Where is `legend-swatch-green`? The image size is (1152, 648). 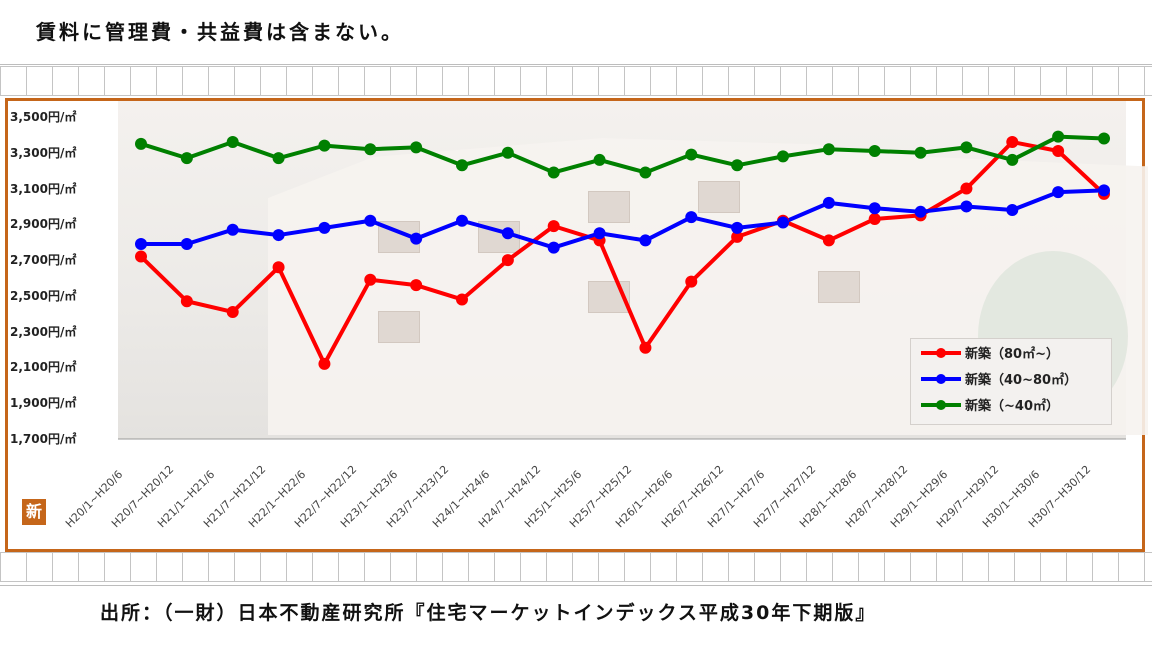 legend-swatch-green is located at coordinates (941, 405).